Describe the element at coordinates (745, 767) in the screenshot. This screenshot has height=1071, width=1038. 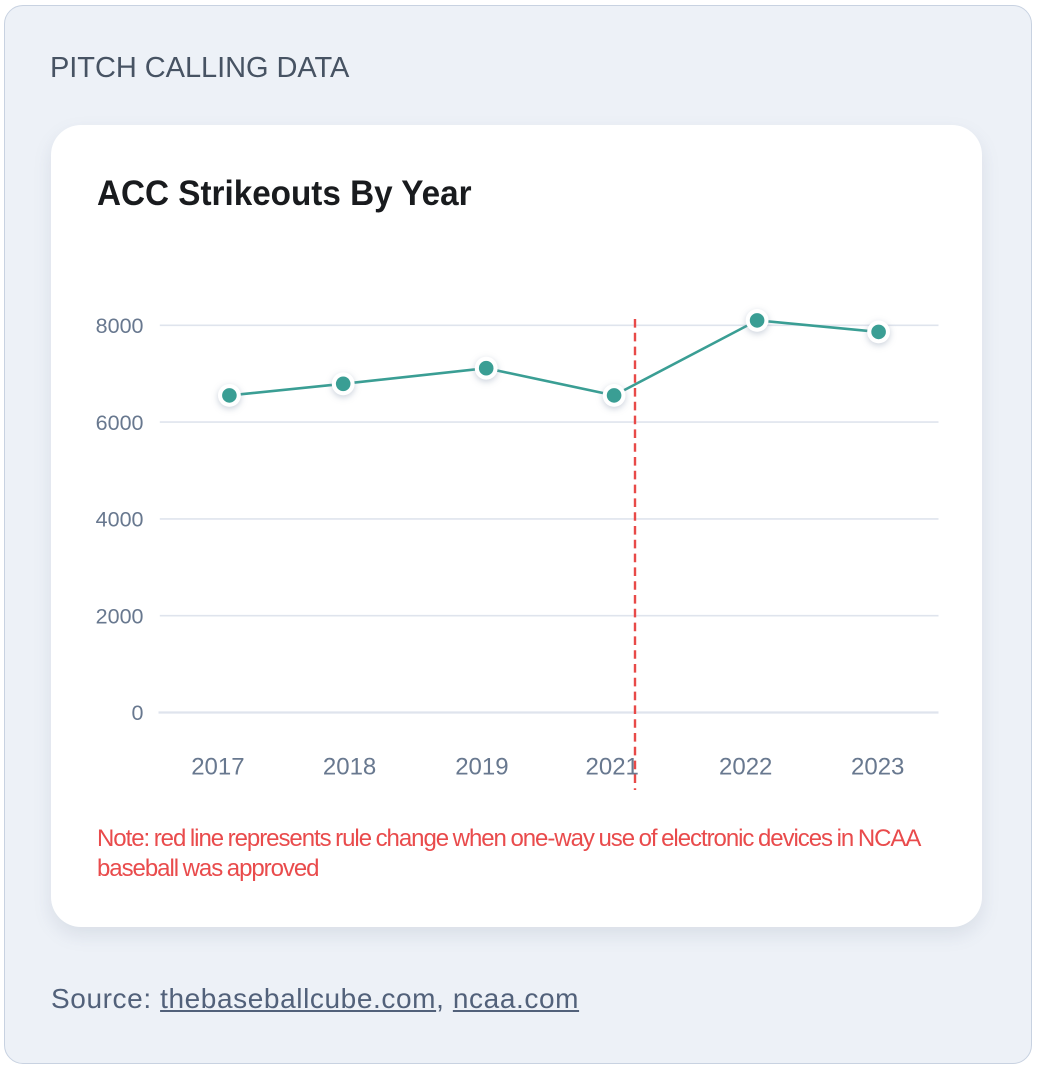
I see `svg-text: 2022` at that location.